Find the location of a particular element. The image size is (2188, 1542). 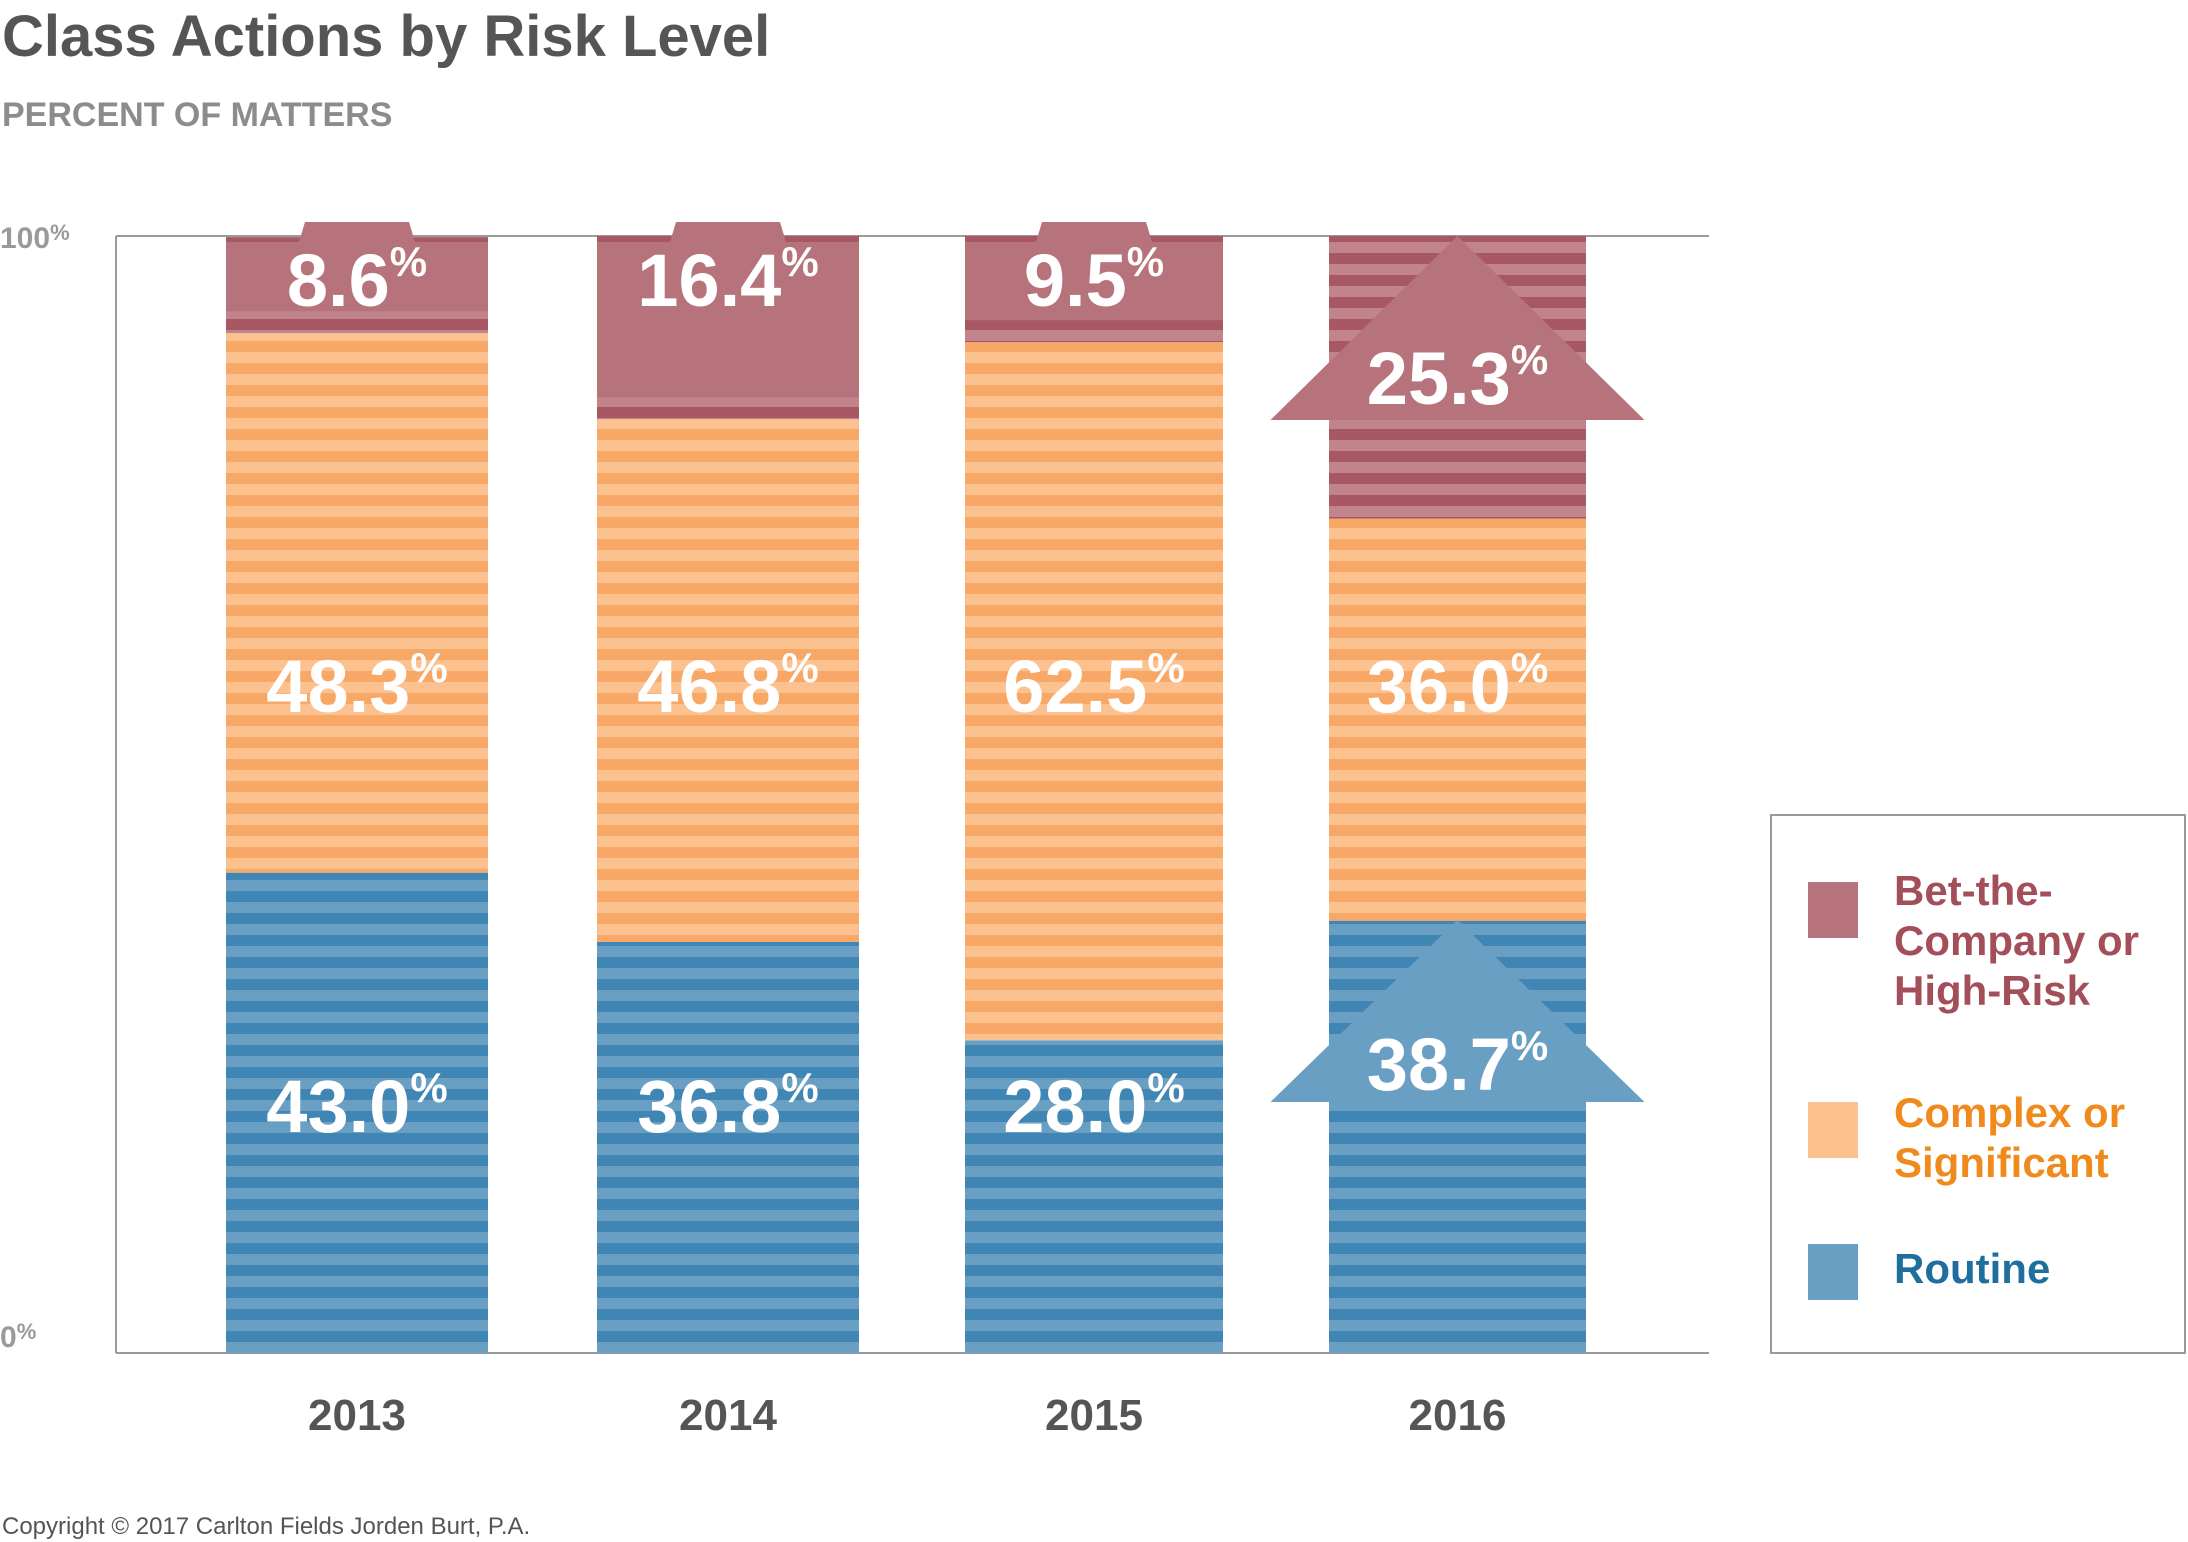

value-label-bet-the-company-2016: 25.3% is located at coordinates (1457, 378).